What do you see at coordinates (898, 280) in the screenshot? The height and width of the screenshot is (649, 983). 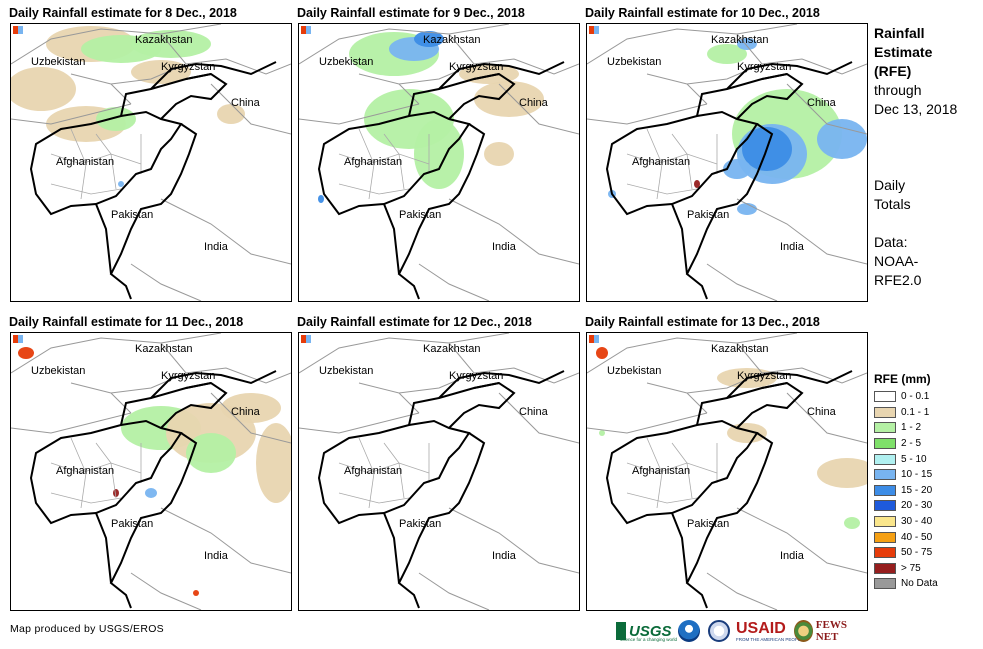 I see `source-line-3: RFE2.0` at bounding box center [898, 280].